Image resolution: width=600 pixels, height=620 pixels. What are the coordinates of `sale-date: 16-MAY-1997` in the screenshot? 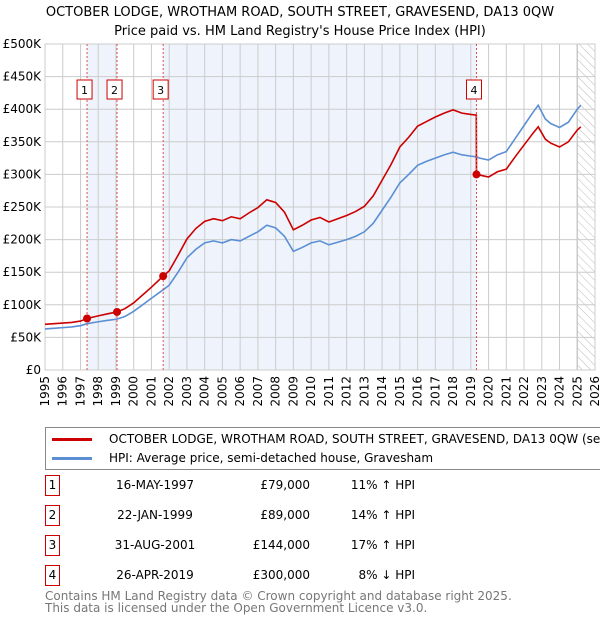 It's located at (154, 485).